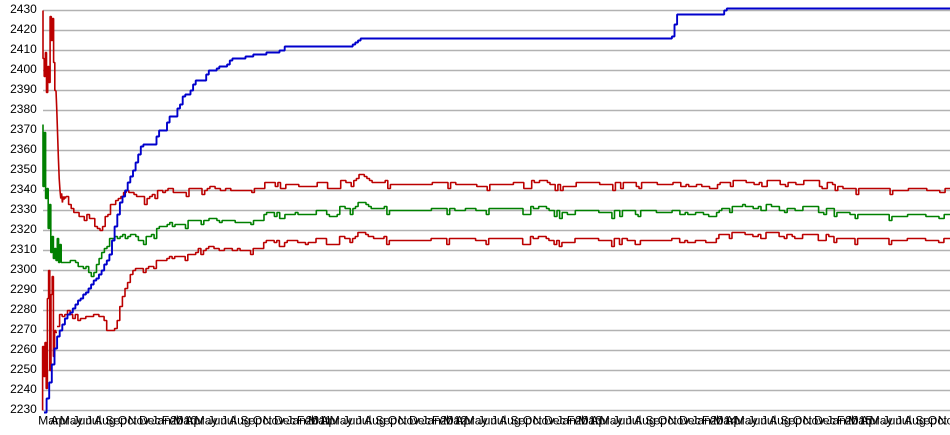 Image resolution: width=950 pixels, height=435 pixels. Describe the element at coordinates (23, 269) in the screenshot. I see `svg-text: 2300` at that location.